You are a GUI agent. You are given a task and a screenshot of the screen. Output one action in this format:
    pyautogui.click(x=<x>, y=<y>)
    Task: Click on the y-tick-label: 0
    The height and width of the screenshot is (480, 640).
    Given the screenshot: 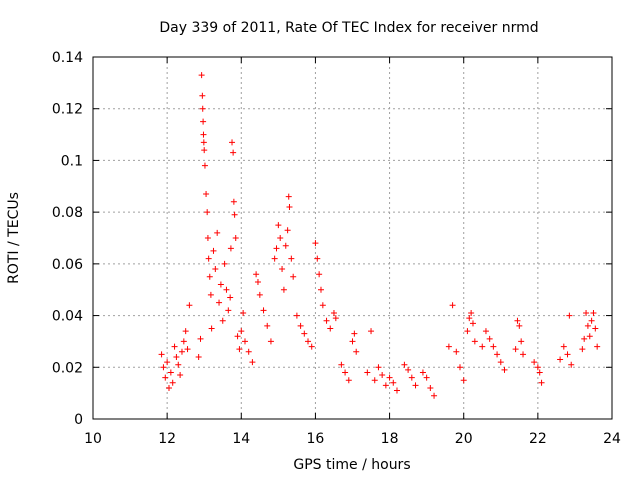 What is the action you would take?
    pyautogui.click(x=78, y=420)
    